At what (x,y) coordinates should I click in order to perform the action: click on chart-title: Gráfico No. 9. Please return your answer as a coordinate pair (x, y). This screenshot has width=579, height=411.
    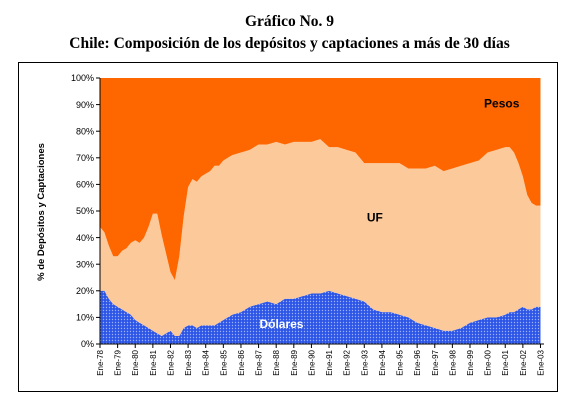
    Looking at the image, I should click on (289, 21).